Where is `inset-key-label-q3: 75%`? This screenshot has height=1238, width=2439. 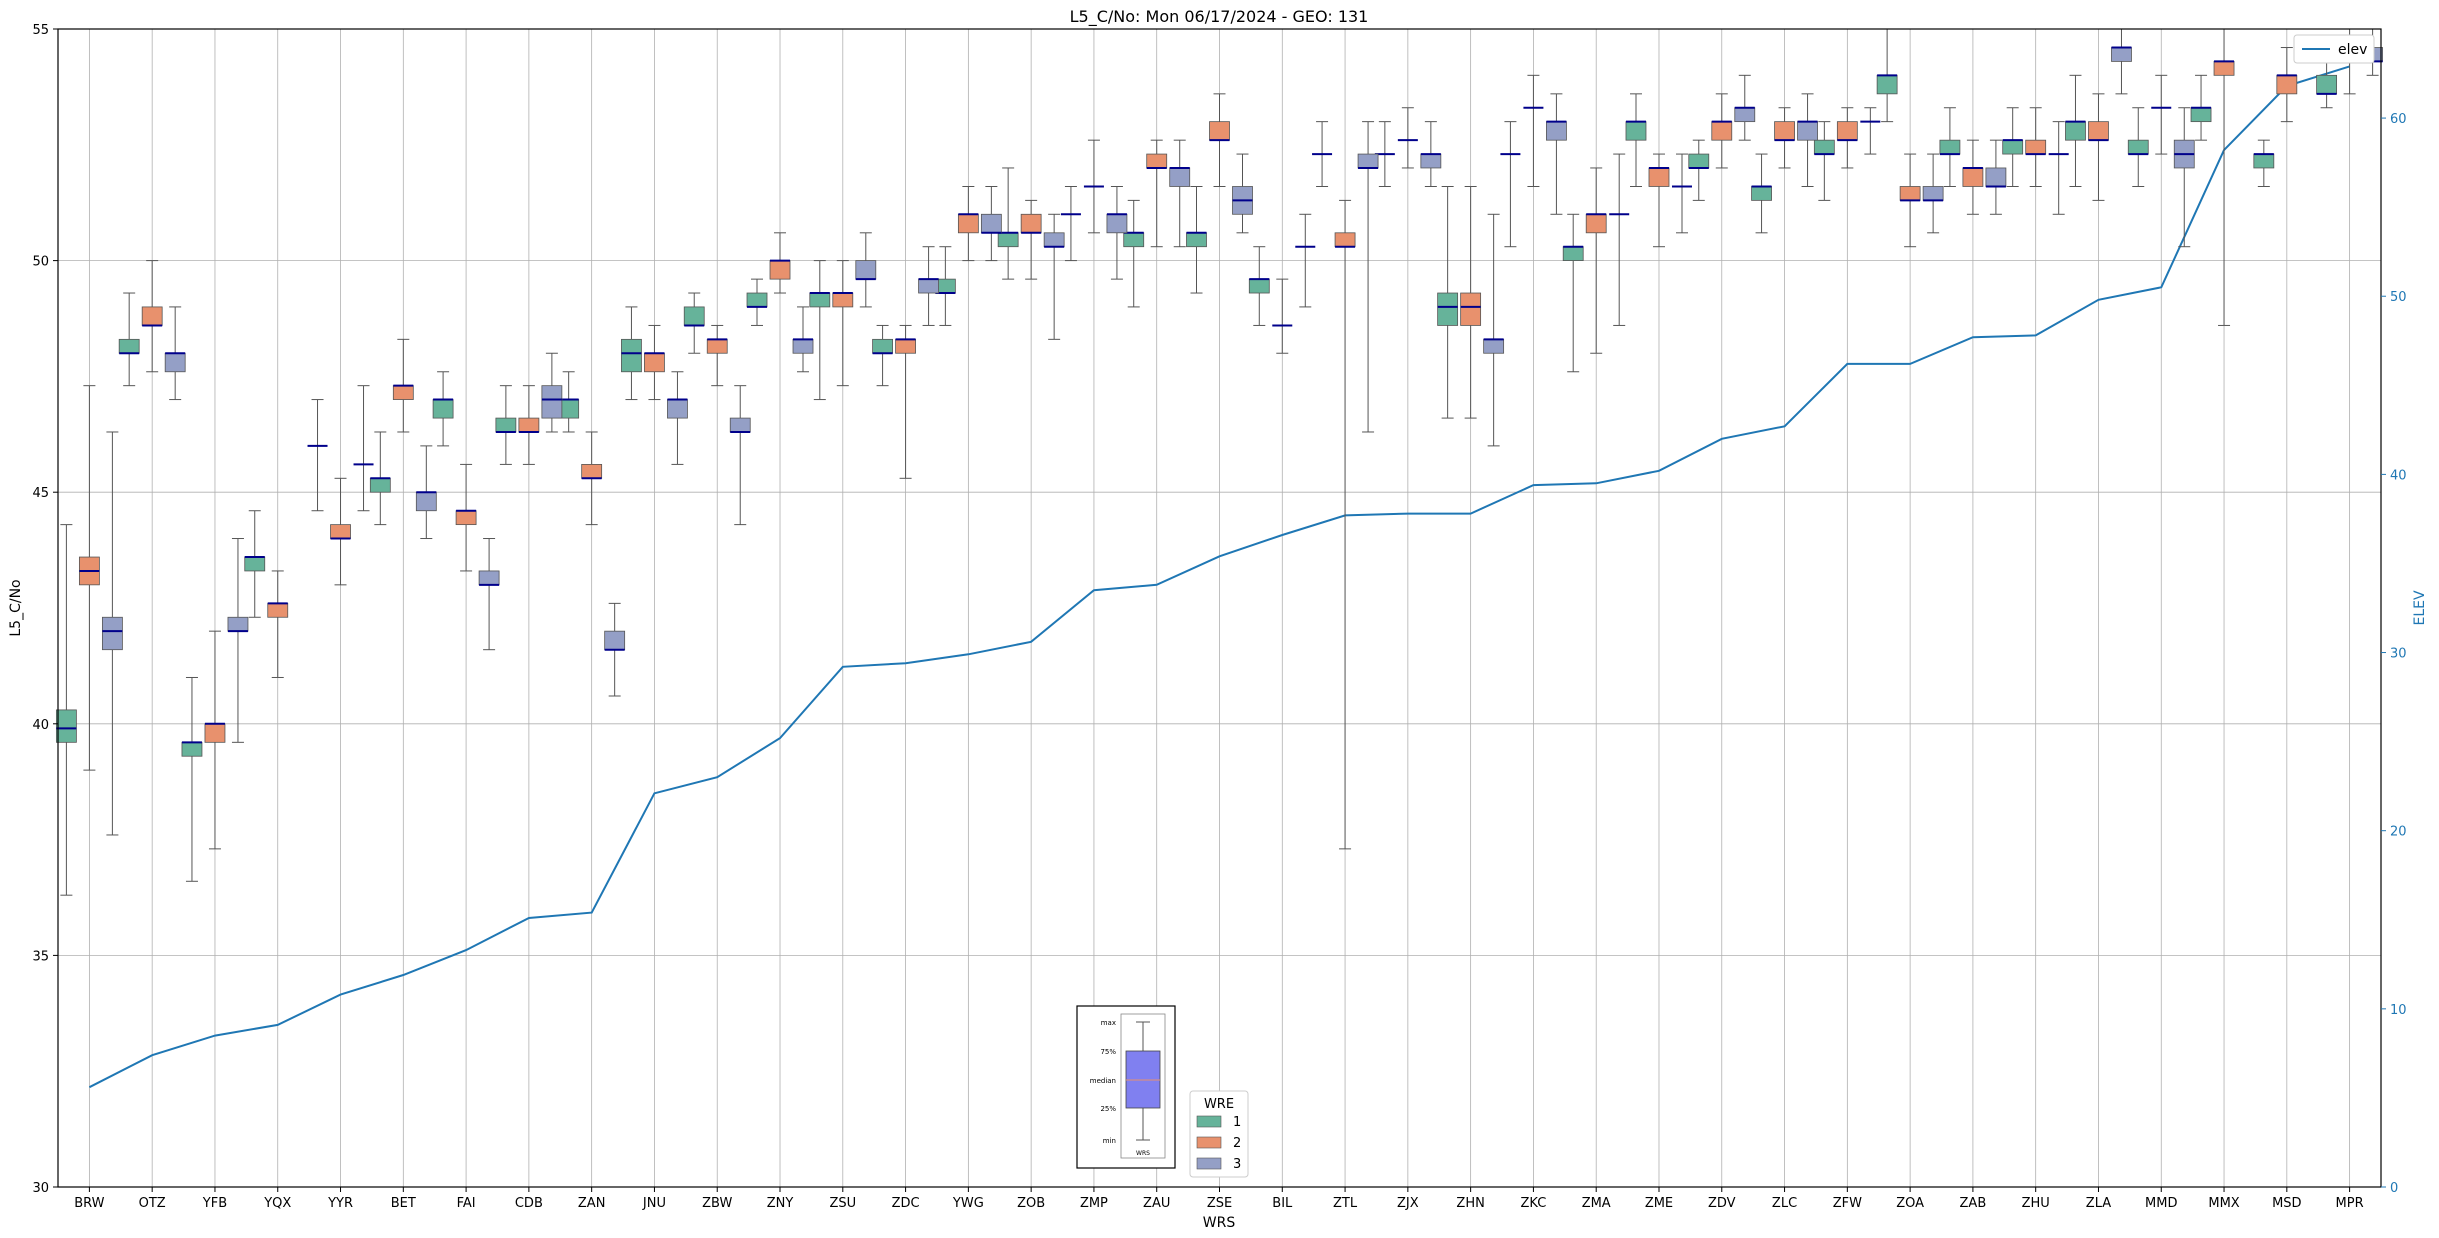
inset-key-label-q3: 75% is located at coordinates (1108, 1052).